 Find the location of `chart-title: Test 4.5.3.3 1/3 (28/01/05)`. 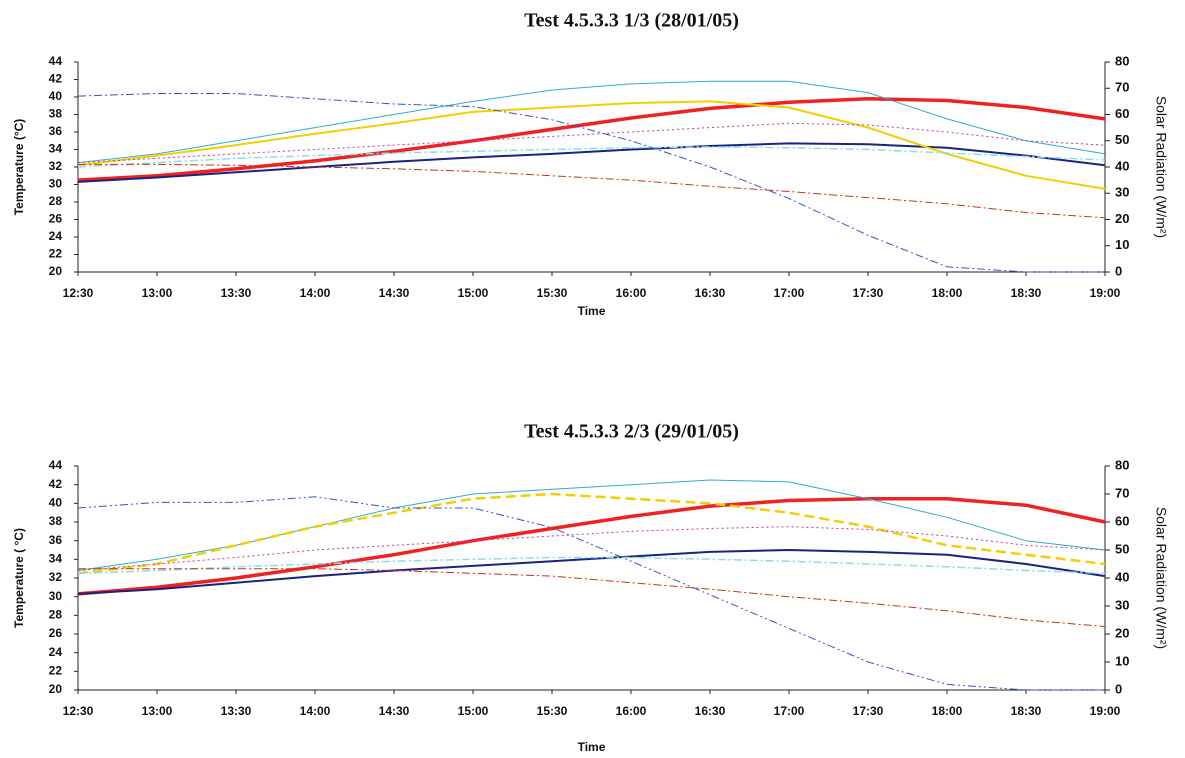

chart-title: Test 4.5.3.3 1/3 (28/01/05) is located at coordinates (631, 21).